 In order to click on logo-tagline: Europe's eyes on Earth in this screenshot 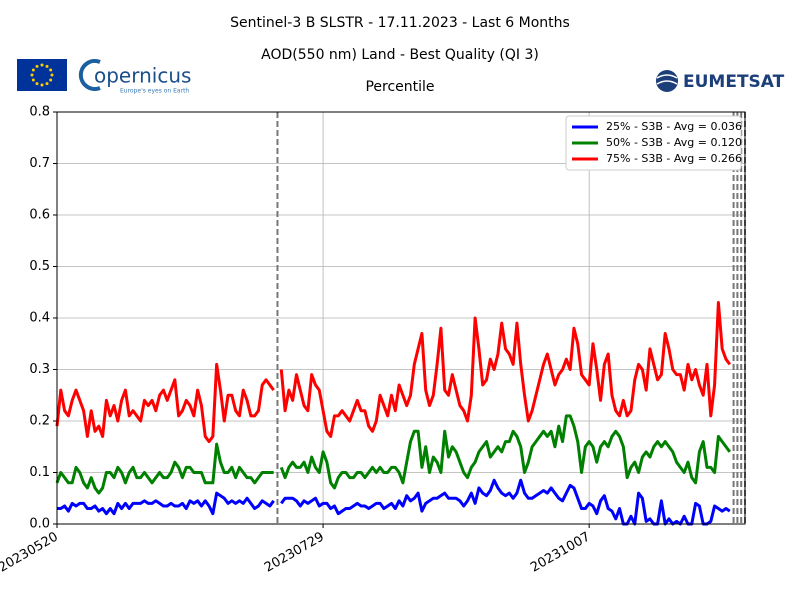, I will do `click(154, 91)`.